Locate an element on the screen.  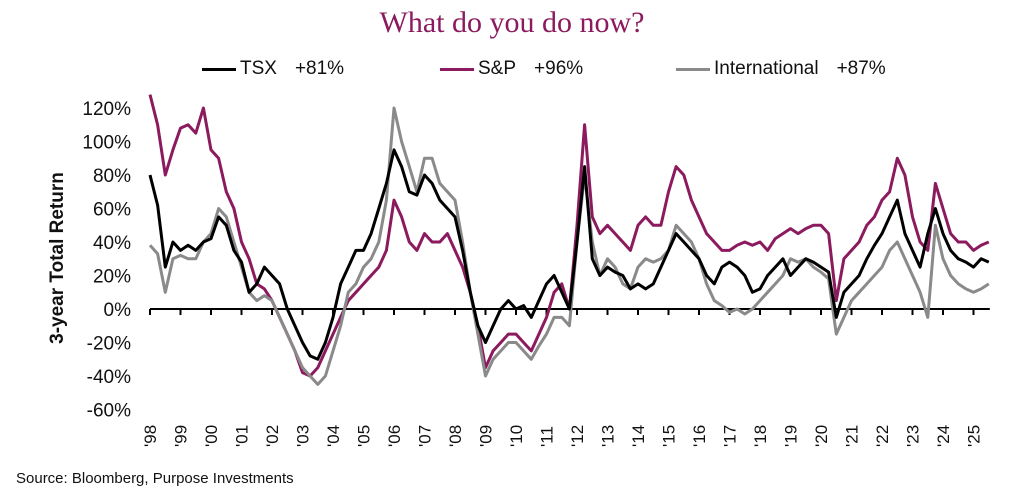
x-tick-label: '10 is located at coordinates (516, 436).